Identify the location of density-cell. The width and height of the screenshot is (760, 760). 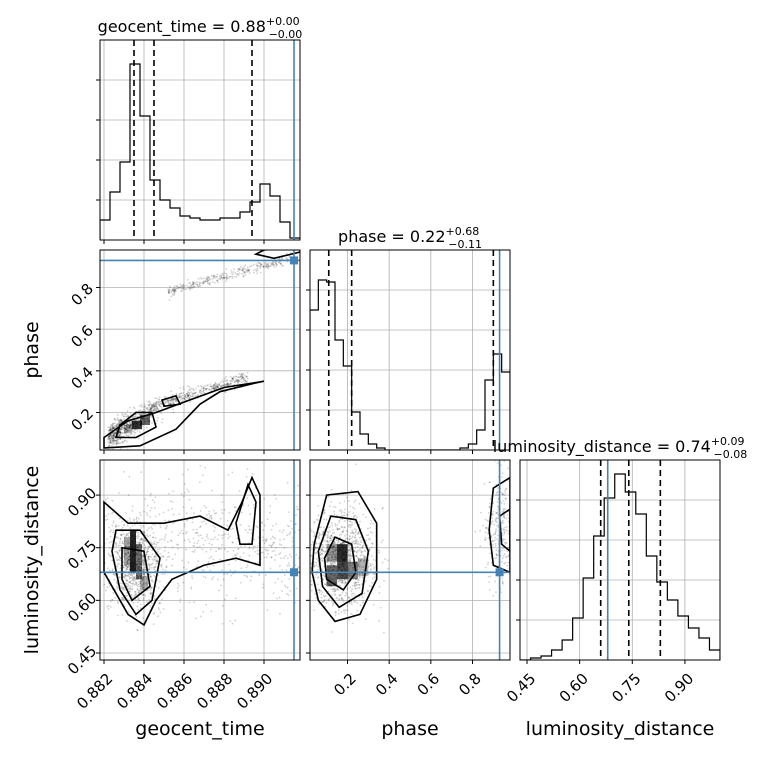
(363, 567).